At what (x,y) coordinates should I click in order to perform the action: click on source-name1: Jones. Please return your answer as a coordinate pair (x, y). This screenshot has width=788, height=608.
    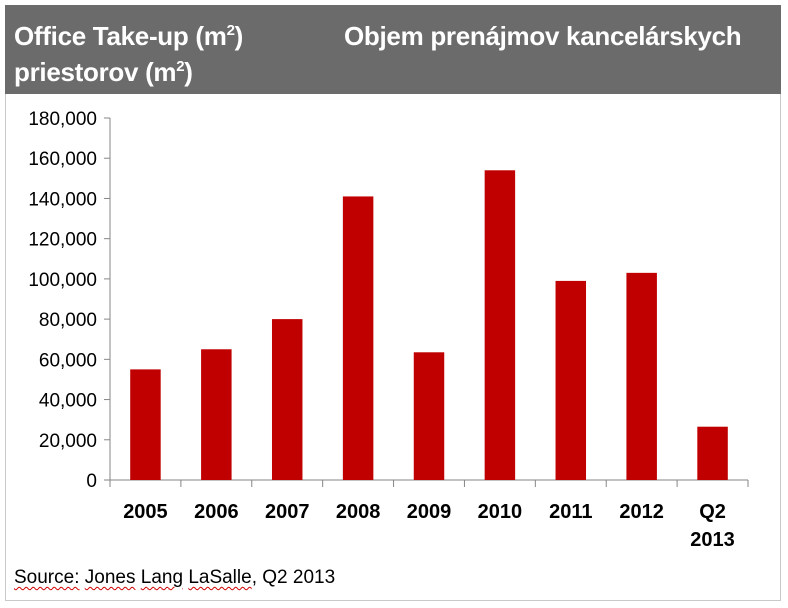
    Looking at the image, I should click on (110, 577).